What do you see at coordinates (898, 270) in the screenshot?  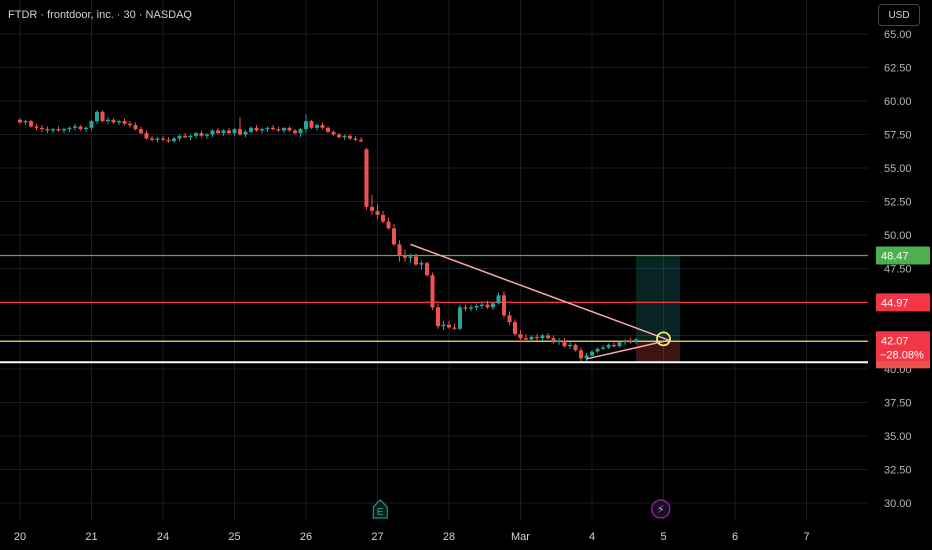 I see `price-tick-label: 47.50` at bounding box center [898, 270].